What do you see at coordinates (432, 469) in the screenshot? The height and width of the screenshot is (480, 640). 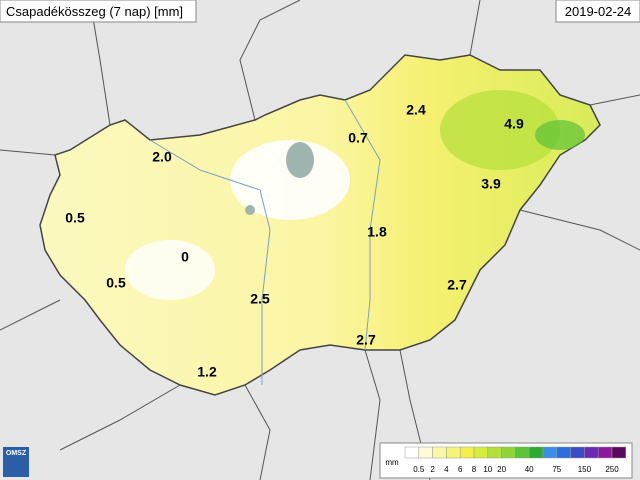 I see `legend-tick: 2` at bounding box center [432, 469].